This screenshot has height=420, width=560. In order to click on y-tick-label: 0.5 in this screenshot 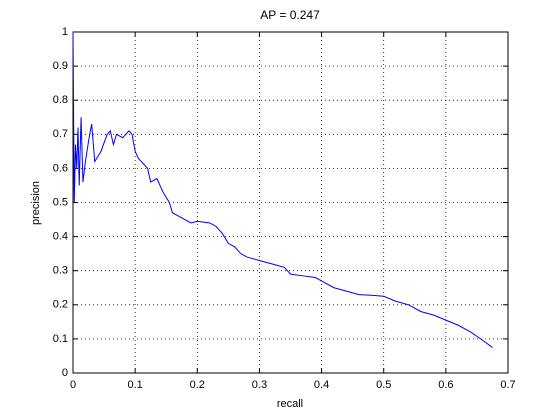, I will do `click(60, 202)`.